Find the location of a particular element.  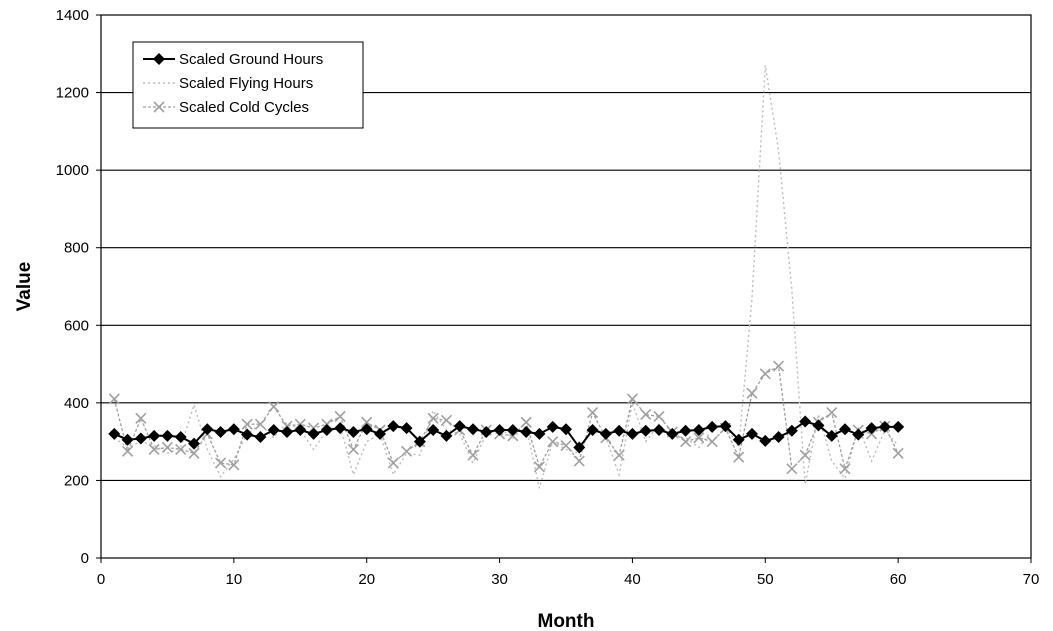

y-tick-label: 200 is located at coordinates (76, 480).